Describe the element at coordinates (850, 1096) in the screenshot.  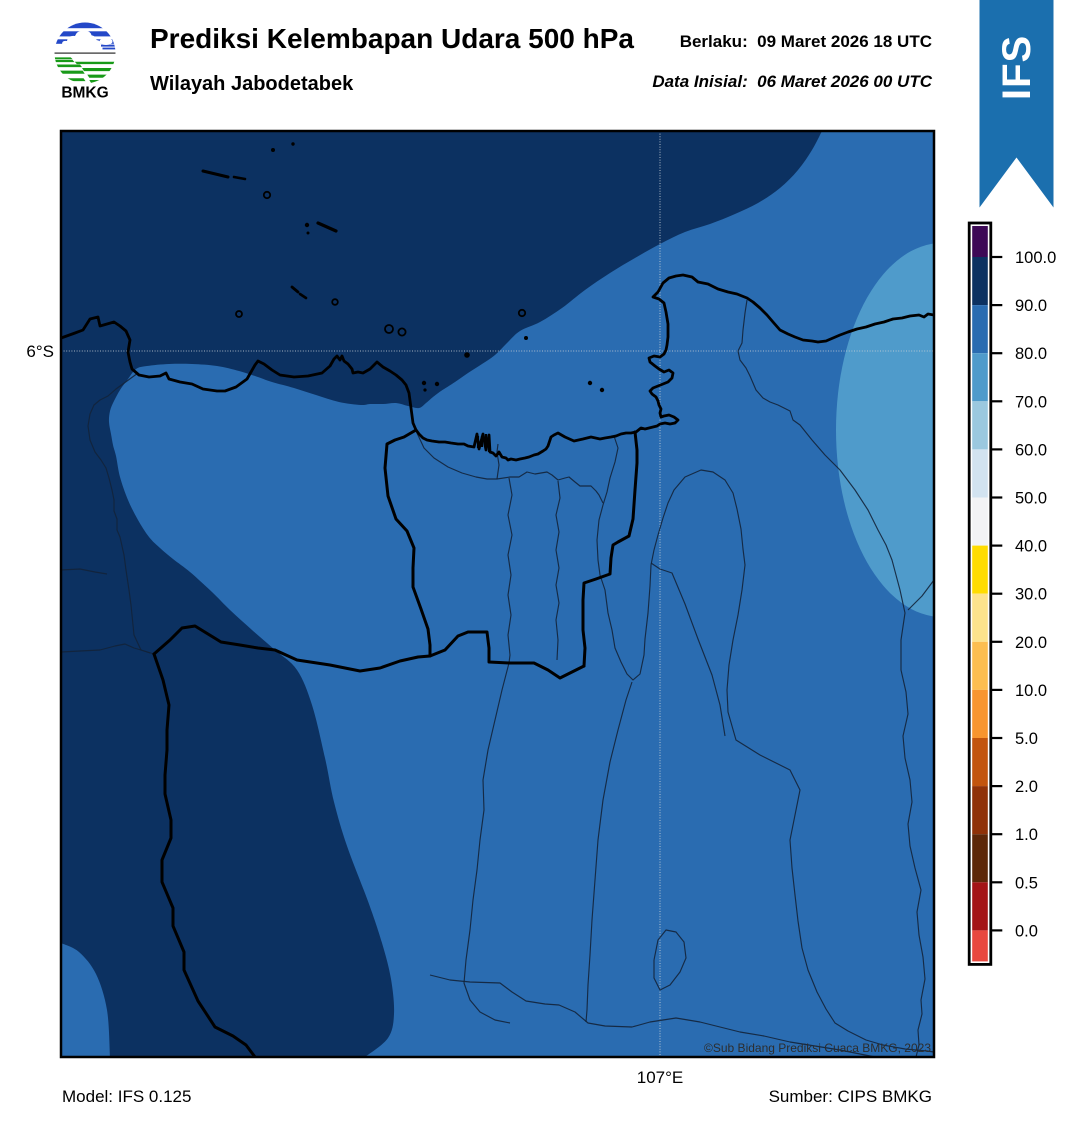
I see `svg-text: Sumber: CIPS BMKG` at that location.